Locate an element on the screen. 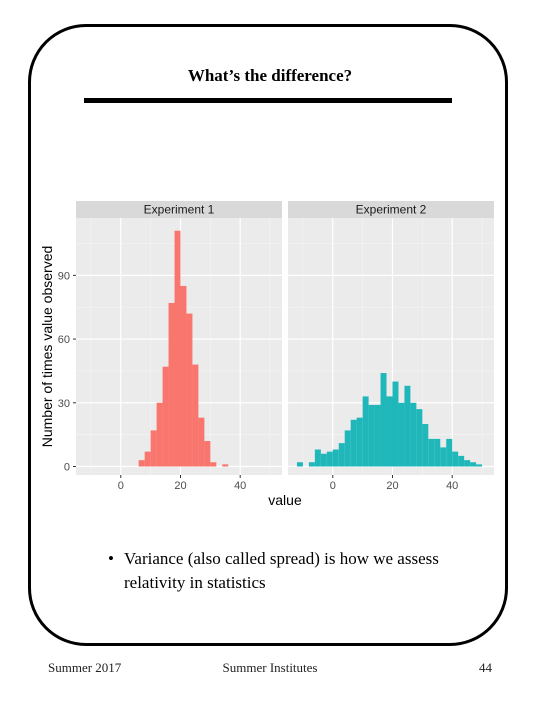 Image resolution: width=540 pixels, height=720 pixels. y-axis-title: Number of times value observed is located at coordinates (47, 347).